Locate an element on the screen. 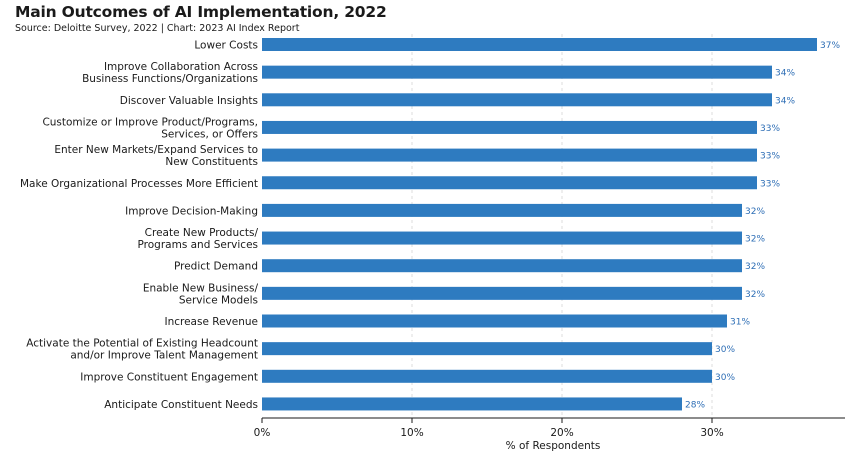 The image size is (855, 455). category-label: Improve Decision-Making is located at coordinates (191, 211).